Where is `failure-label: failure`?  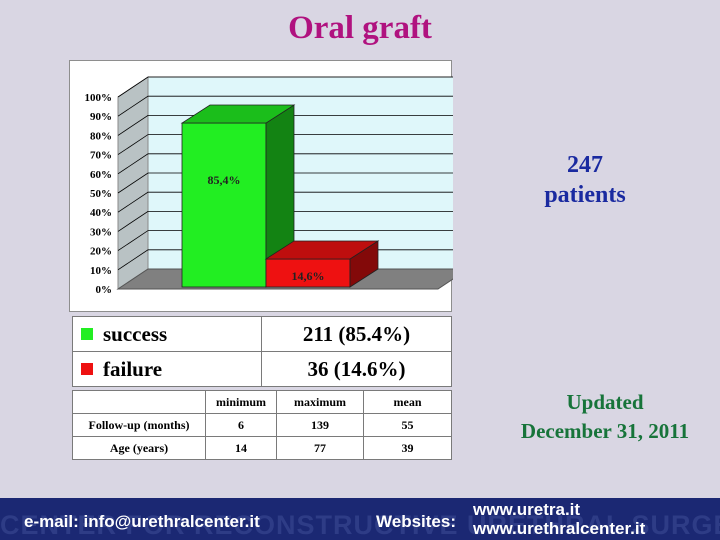
failure-label: failure is located at coordinates (133, 368).